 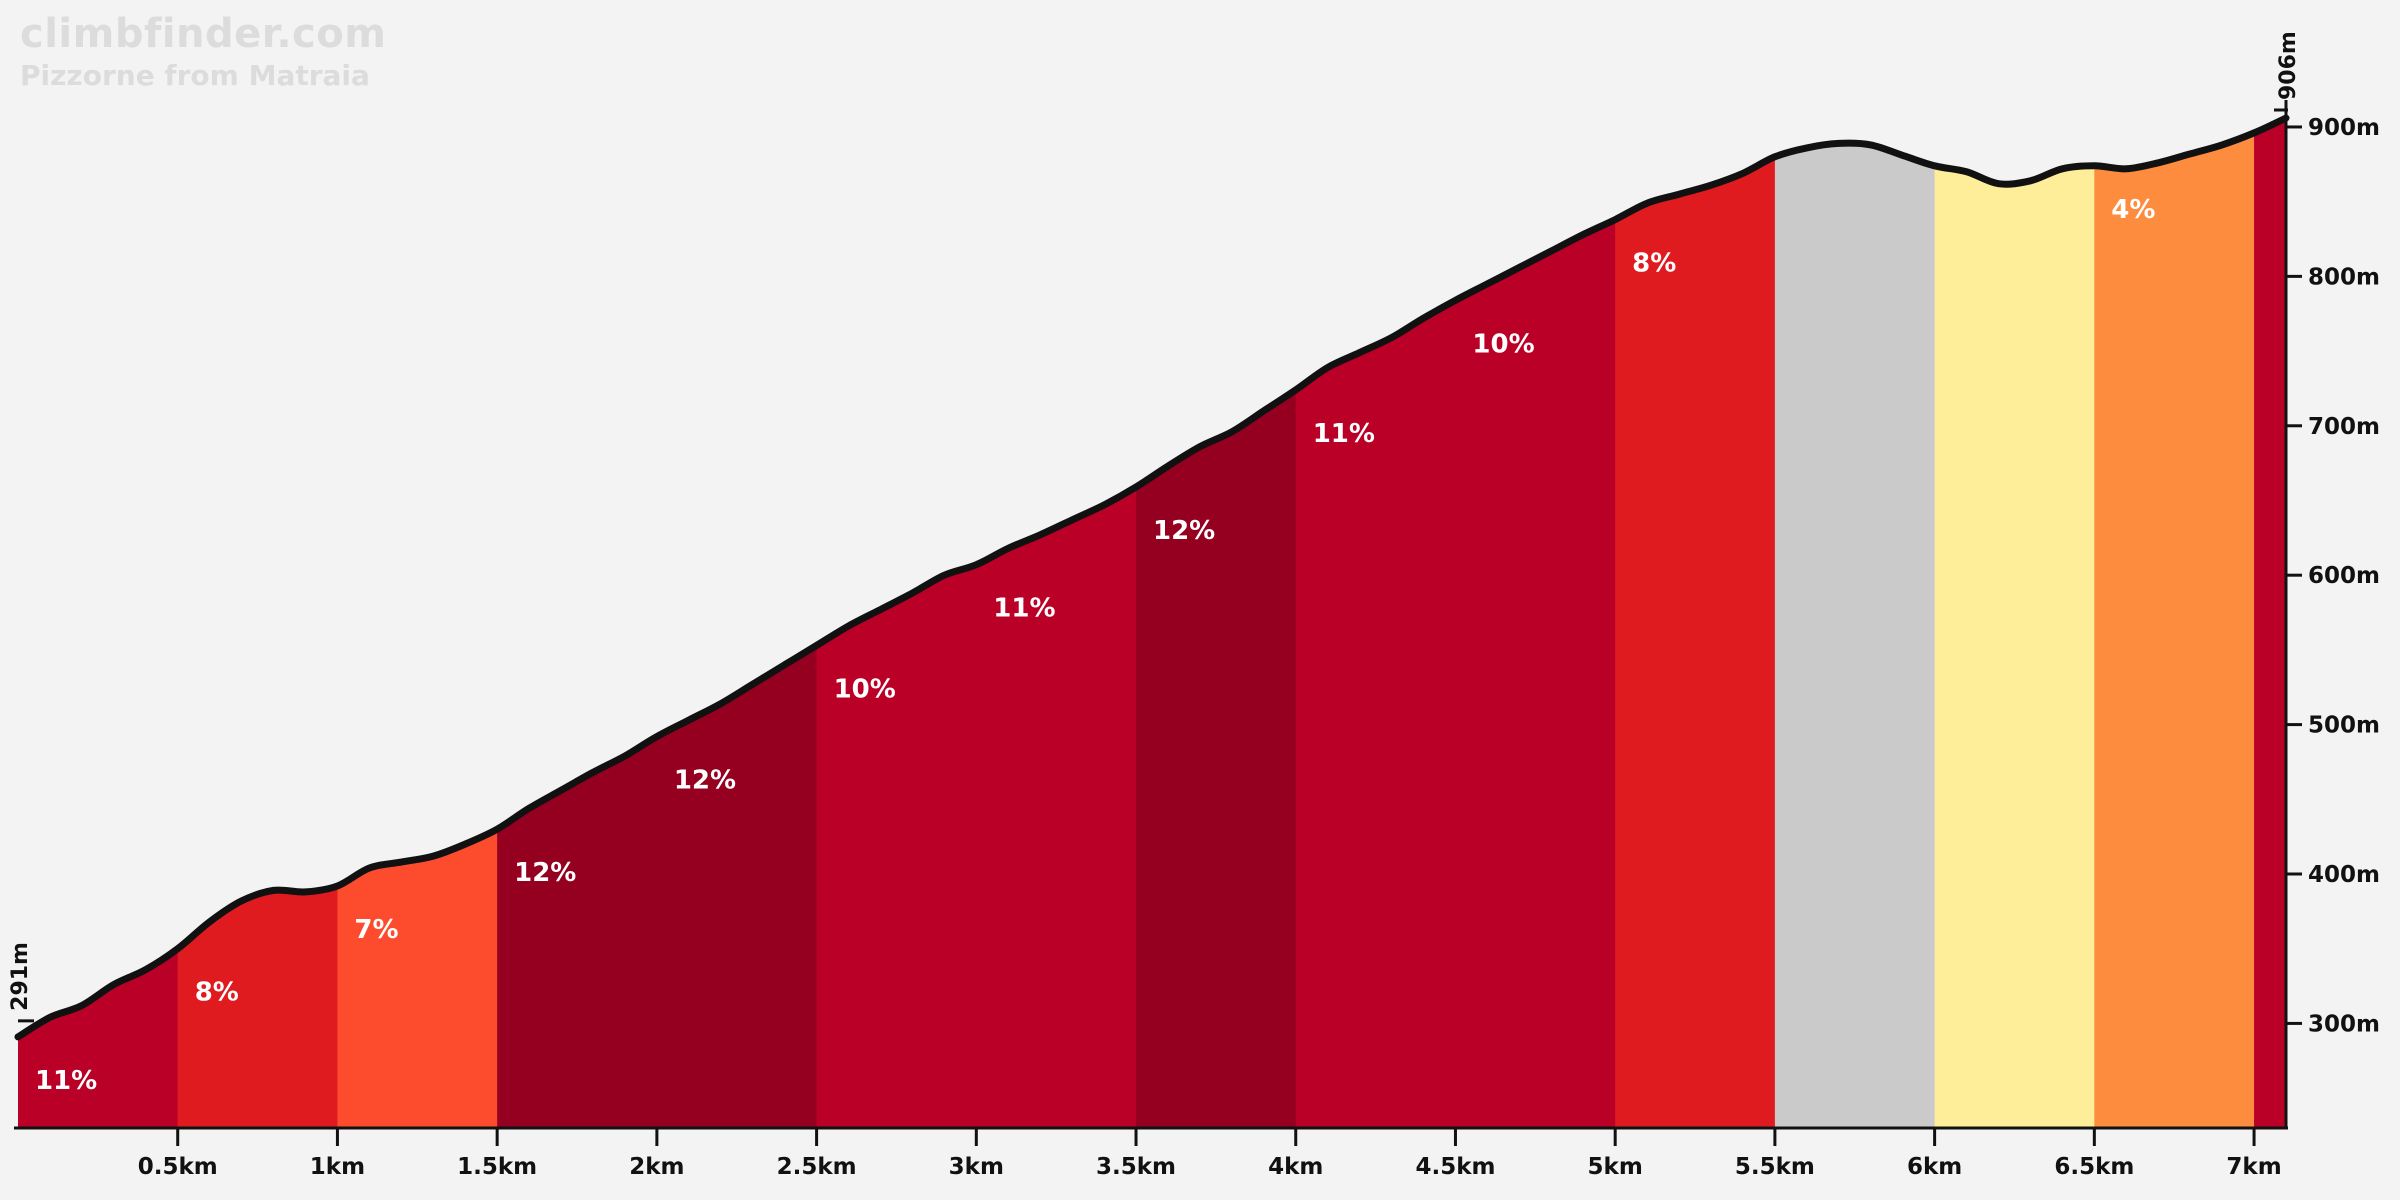 What do you see at coordinates (2344, 726) in the screenshot?
I see `y-tick-label: 500m` at bounding box center [2344, 726].